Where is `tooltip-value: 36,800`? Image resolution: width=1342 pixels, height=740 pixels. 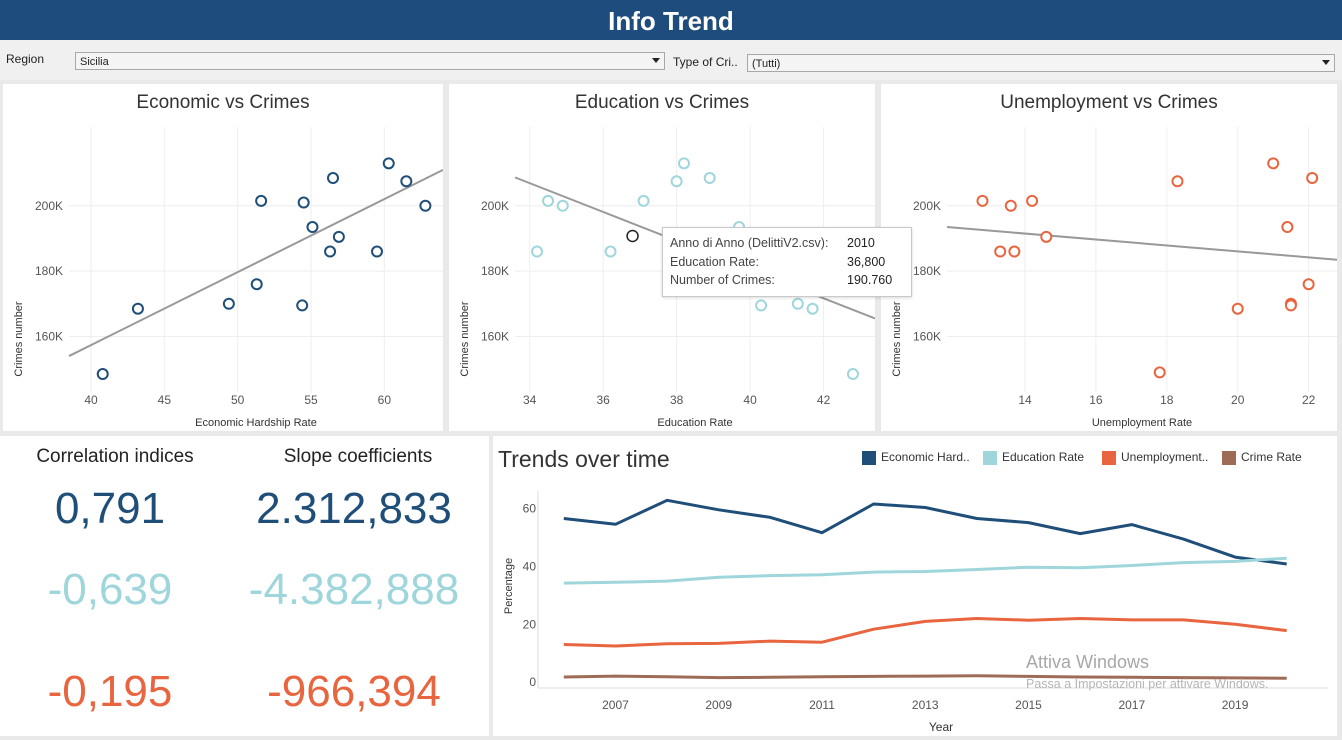 tooltip-value: 36,800 is located at coordinates (866, 262).